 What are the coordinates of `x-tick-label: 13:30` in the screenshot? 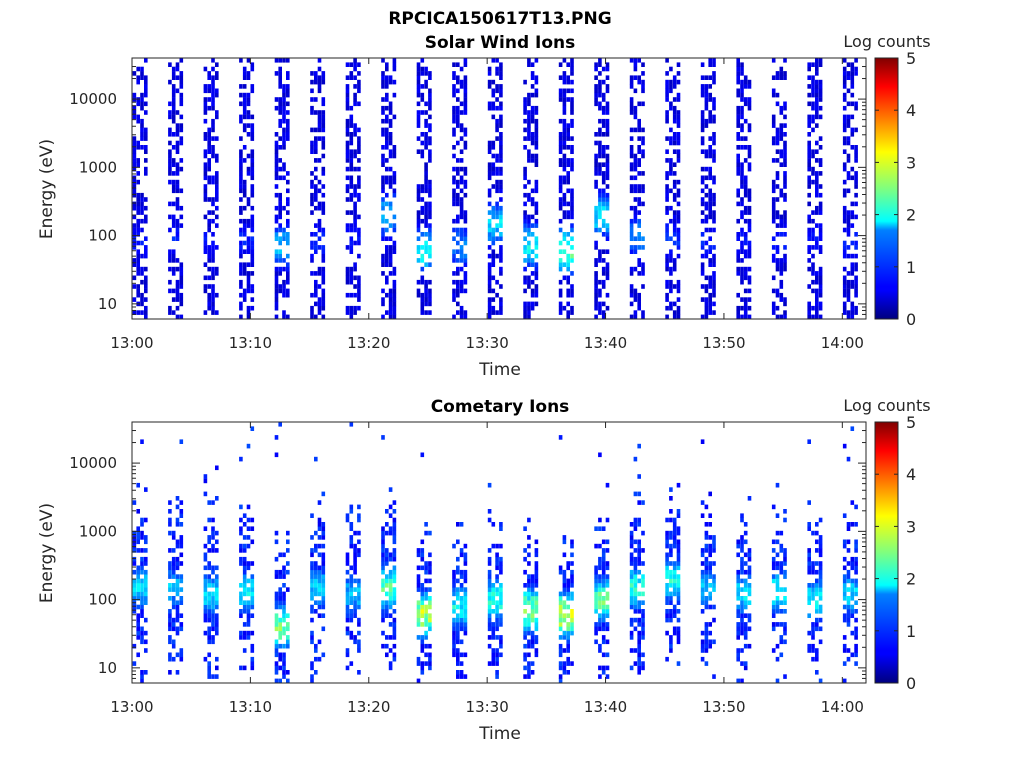 It's located at (487, 343).